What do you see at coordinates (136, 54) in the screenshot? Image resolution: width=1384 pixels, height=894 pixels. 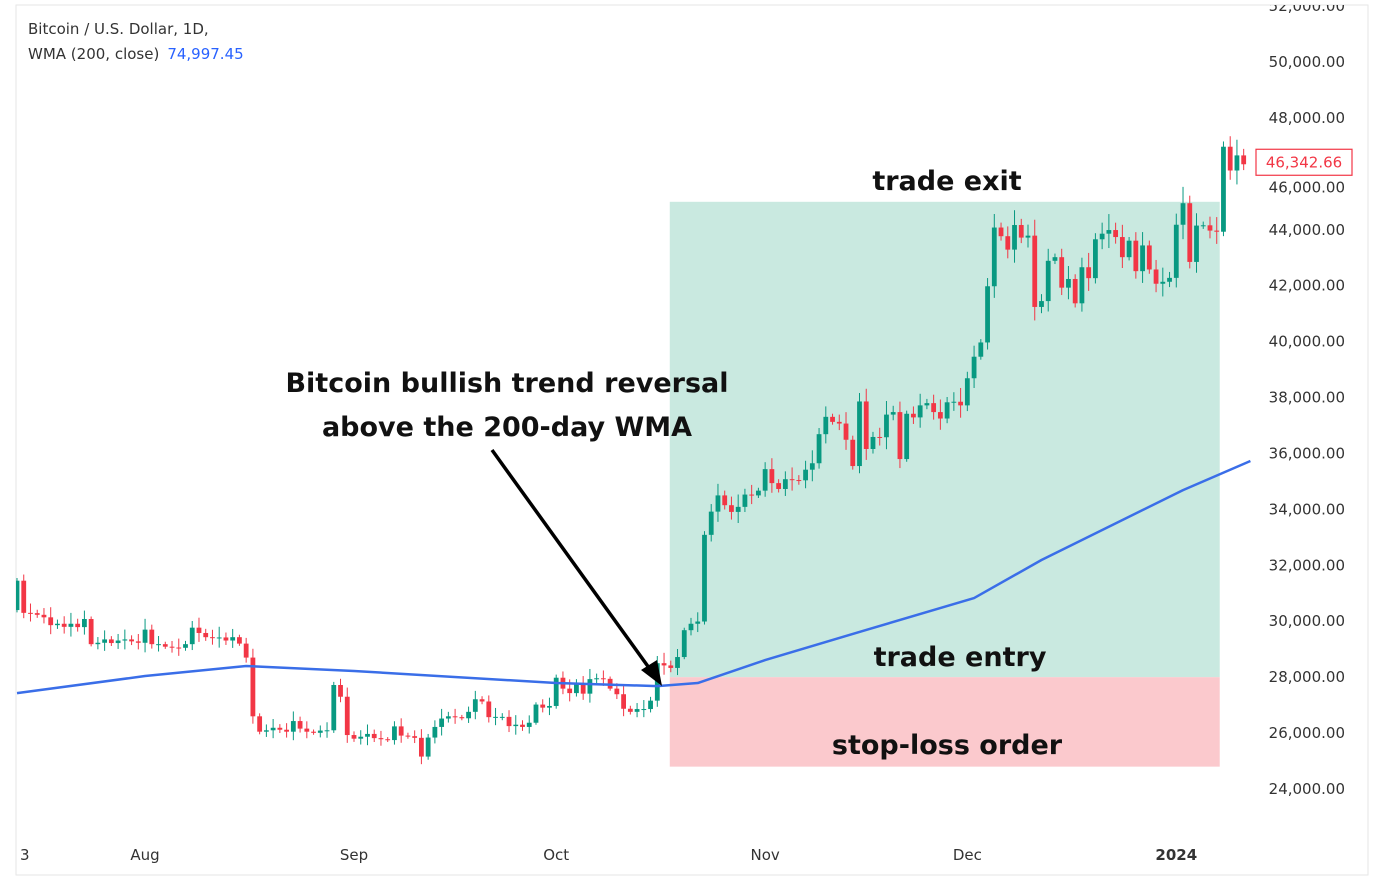 I see `indicator-legend: WMA (200, close) 74,997.45` at bounding box center [136, 54].